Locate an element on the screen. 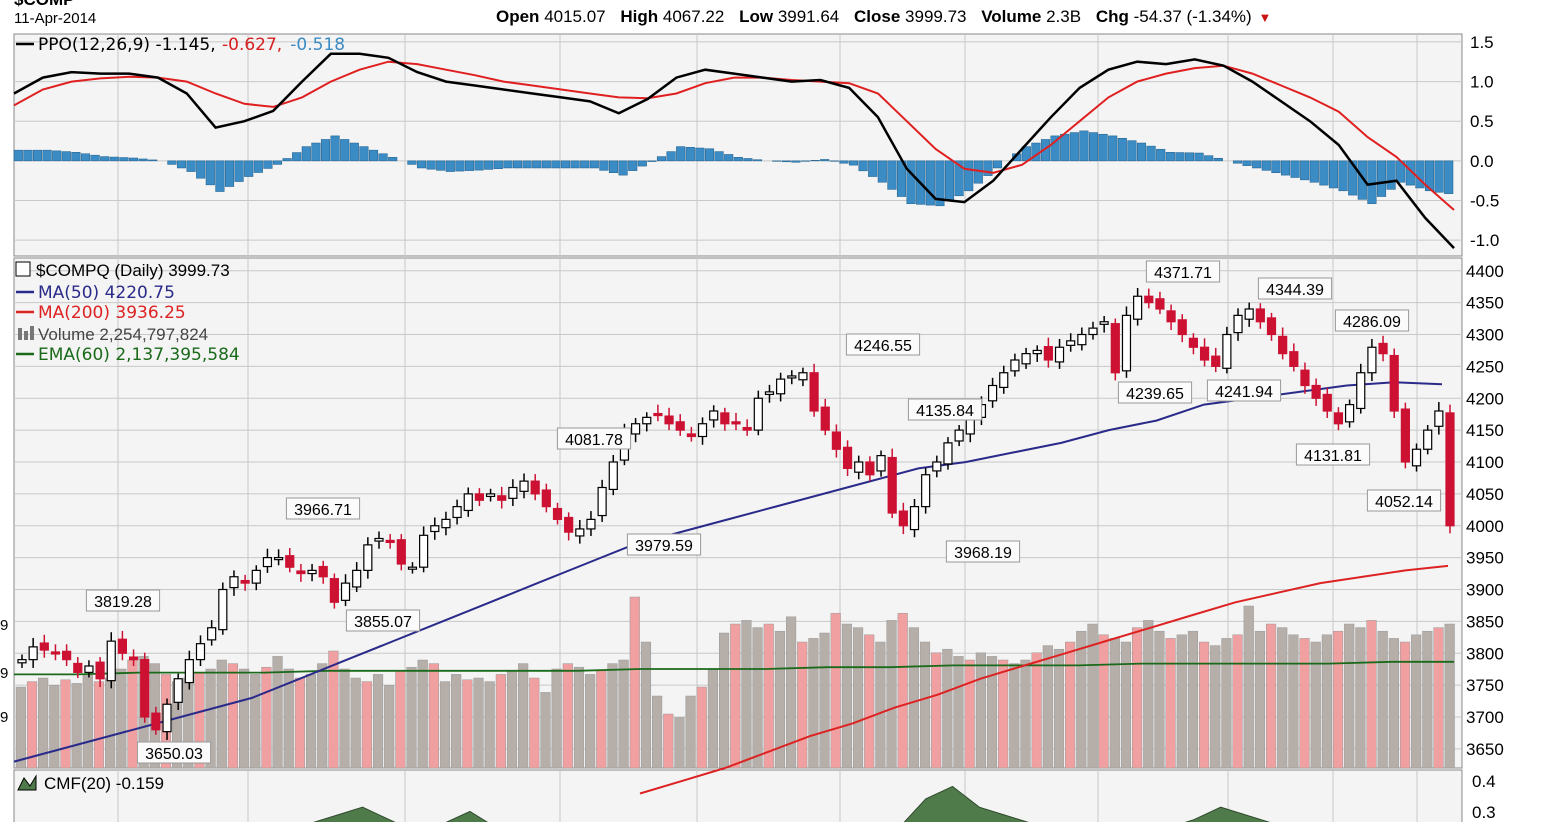 The height and width of the screenshot is (822, 1544). price-tick-label: 4050 is located at coordinates (1485, 494).